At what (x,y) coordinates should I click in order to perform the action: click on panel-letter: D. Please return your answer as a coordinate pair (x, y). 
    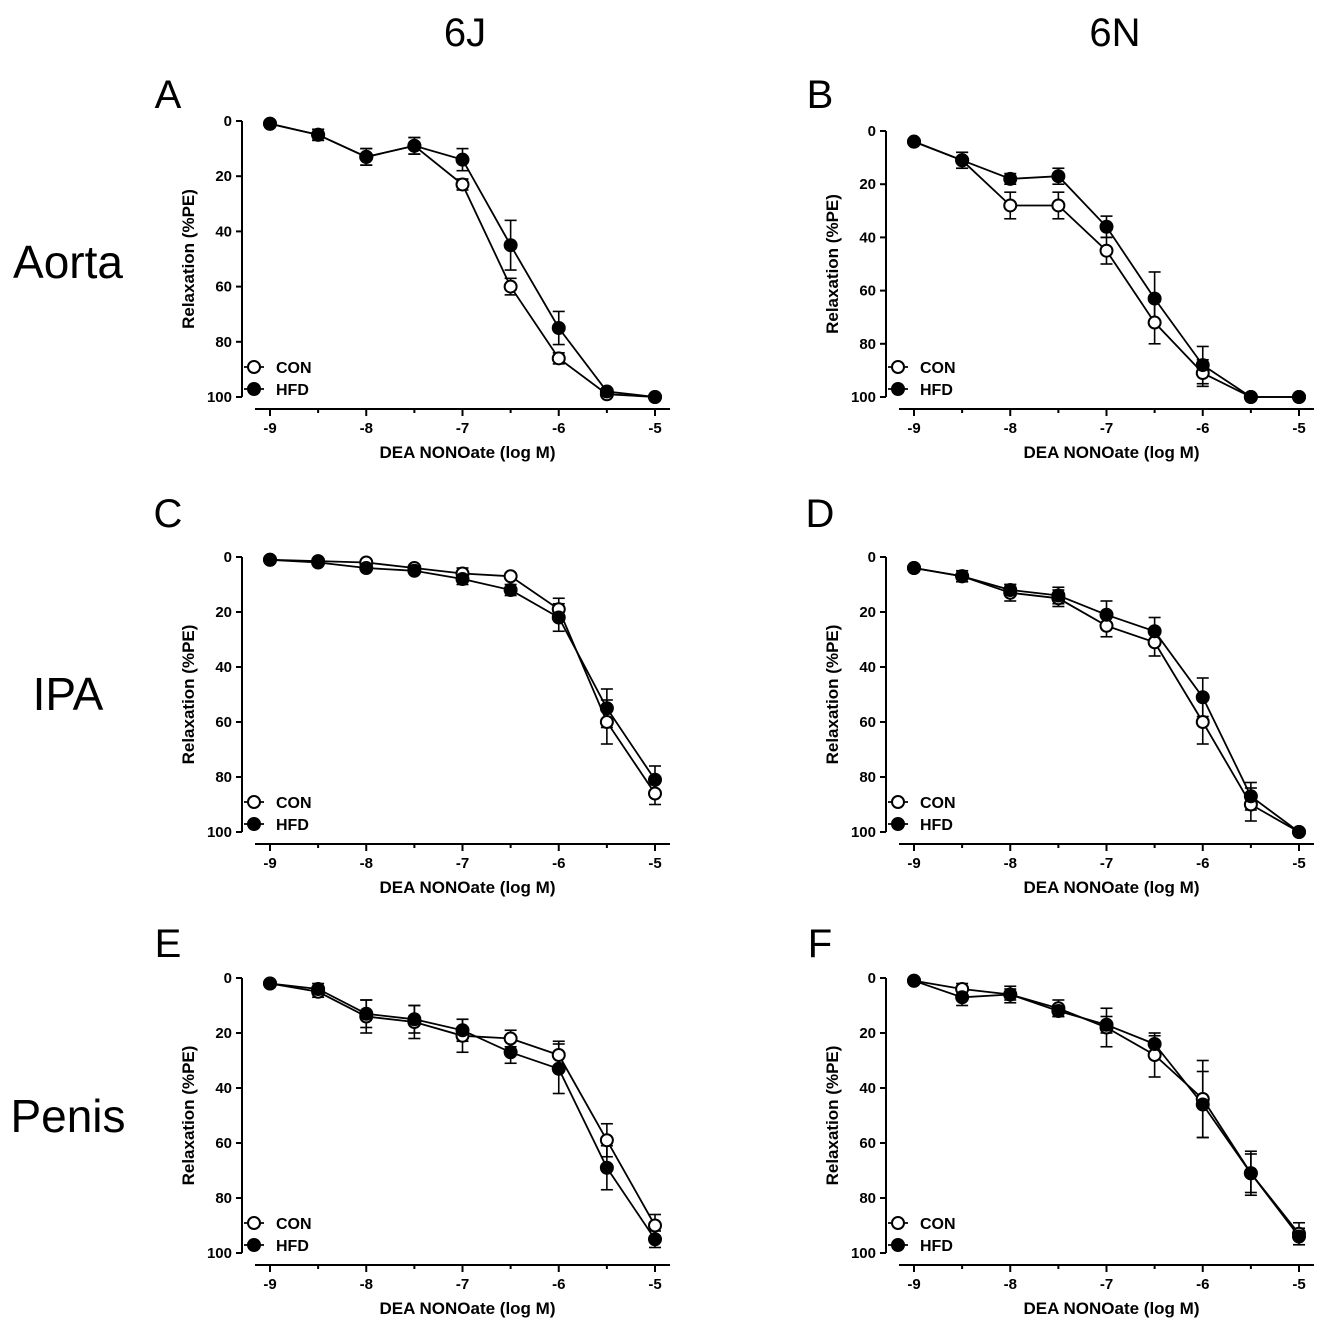
    Looking at the image, I should click on (820, 514).